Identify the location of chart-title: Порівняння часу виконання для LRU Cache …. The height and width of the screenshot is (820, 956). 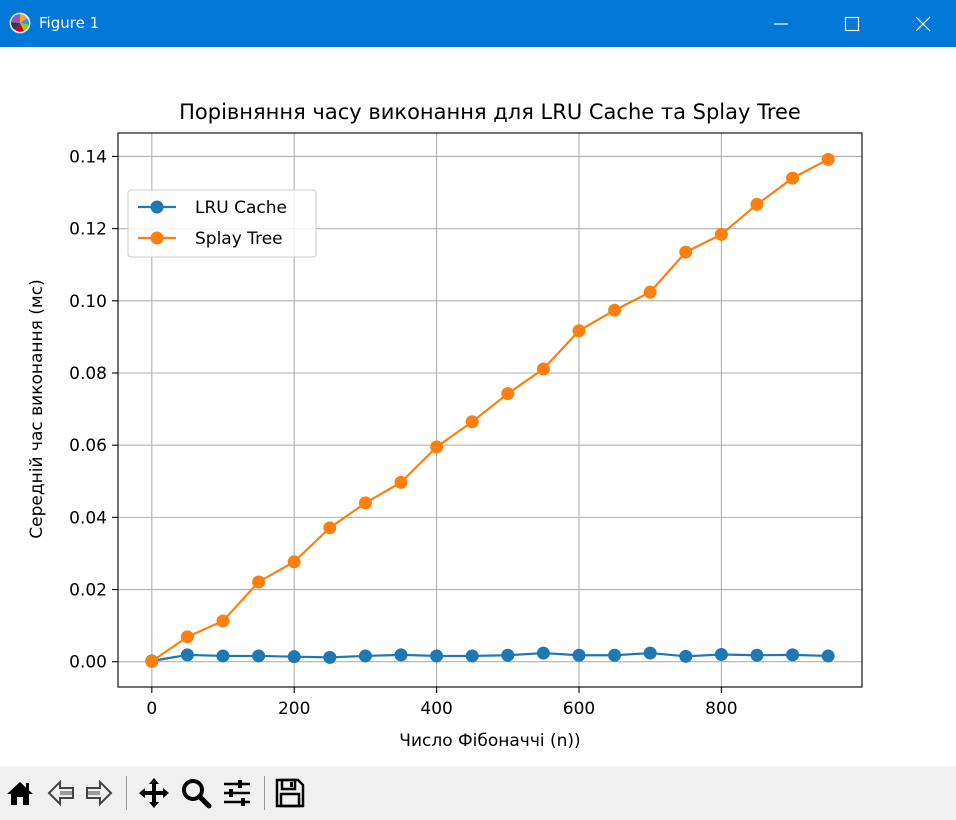
(490, 112).